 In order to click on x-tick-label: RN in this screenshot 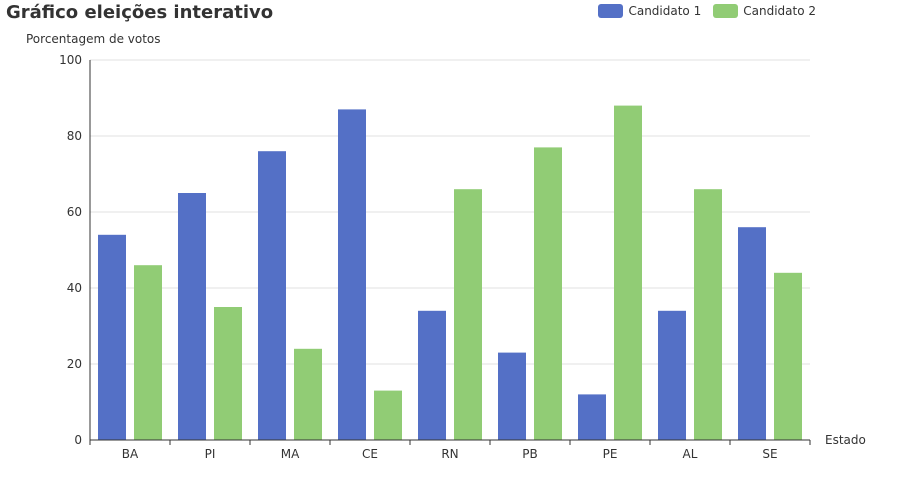, I will do `click(449, 454)`.